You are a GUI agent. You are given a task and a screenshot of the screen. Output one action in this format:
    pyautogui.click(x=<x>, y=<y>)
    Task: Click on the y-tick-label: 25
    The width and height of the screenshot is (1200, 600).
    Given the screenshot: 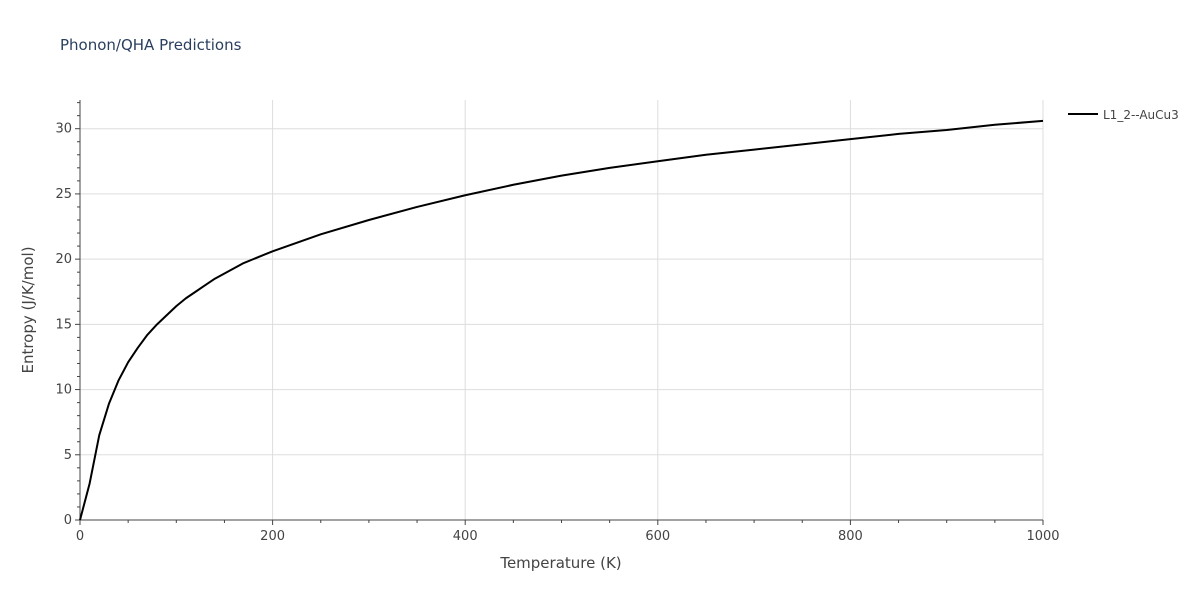 What is the action you would take?
    pyautogui.click(x=63, y=194)
    